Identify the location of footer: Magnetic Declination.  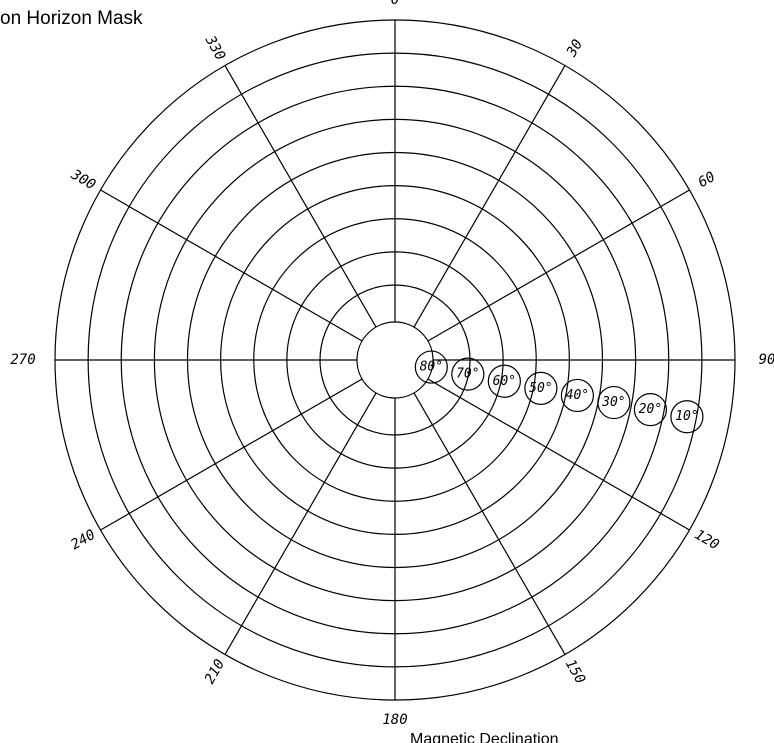
(484, 737).